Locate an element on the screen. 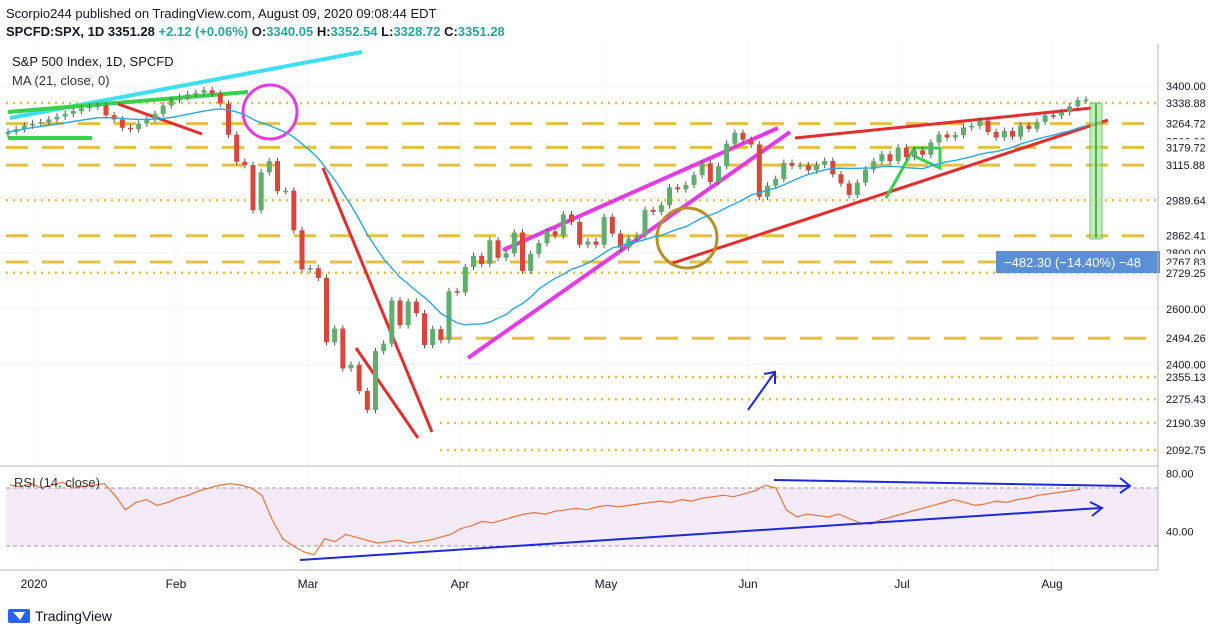 The image size is (1224, 629). last-price: 3351.28 is located at coordinates (131, 31).